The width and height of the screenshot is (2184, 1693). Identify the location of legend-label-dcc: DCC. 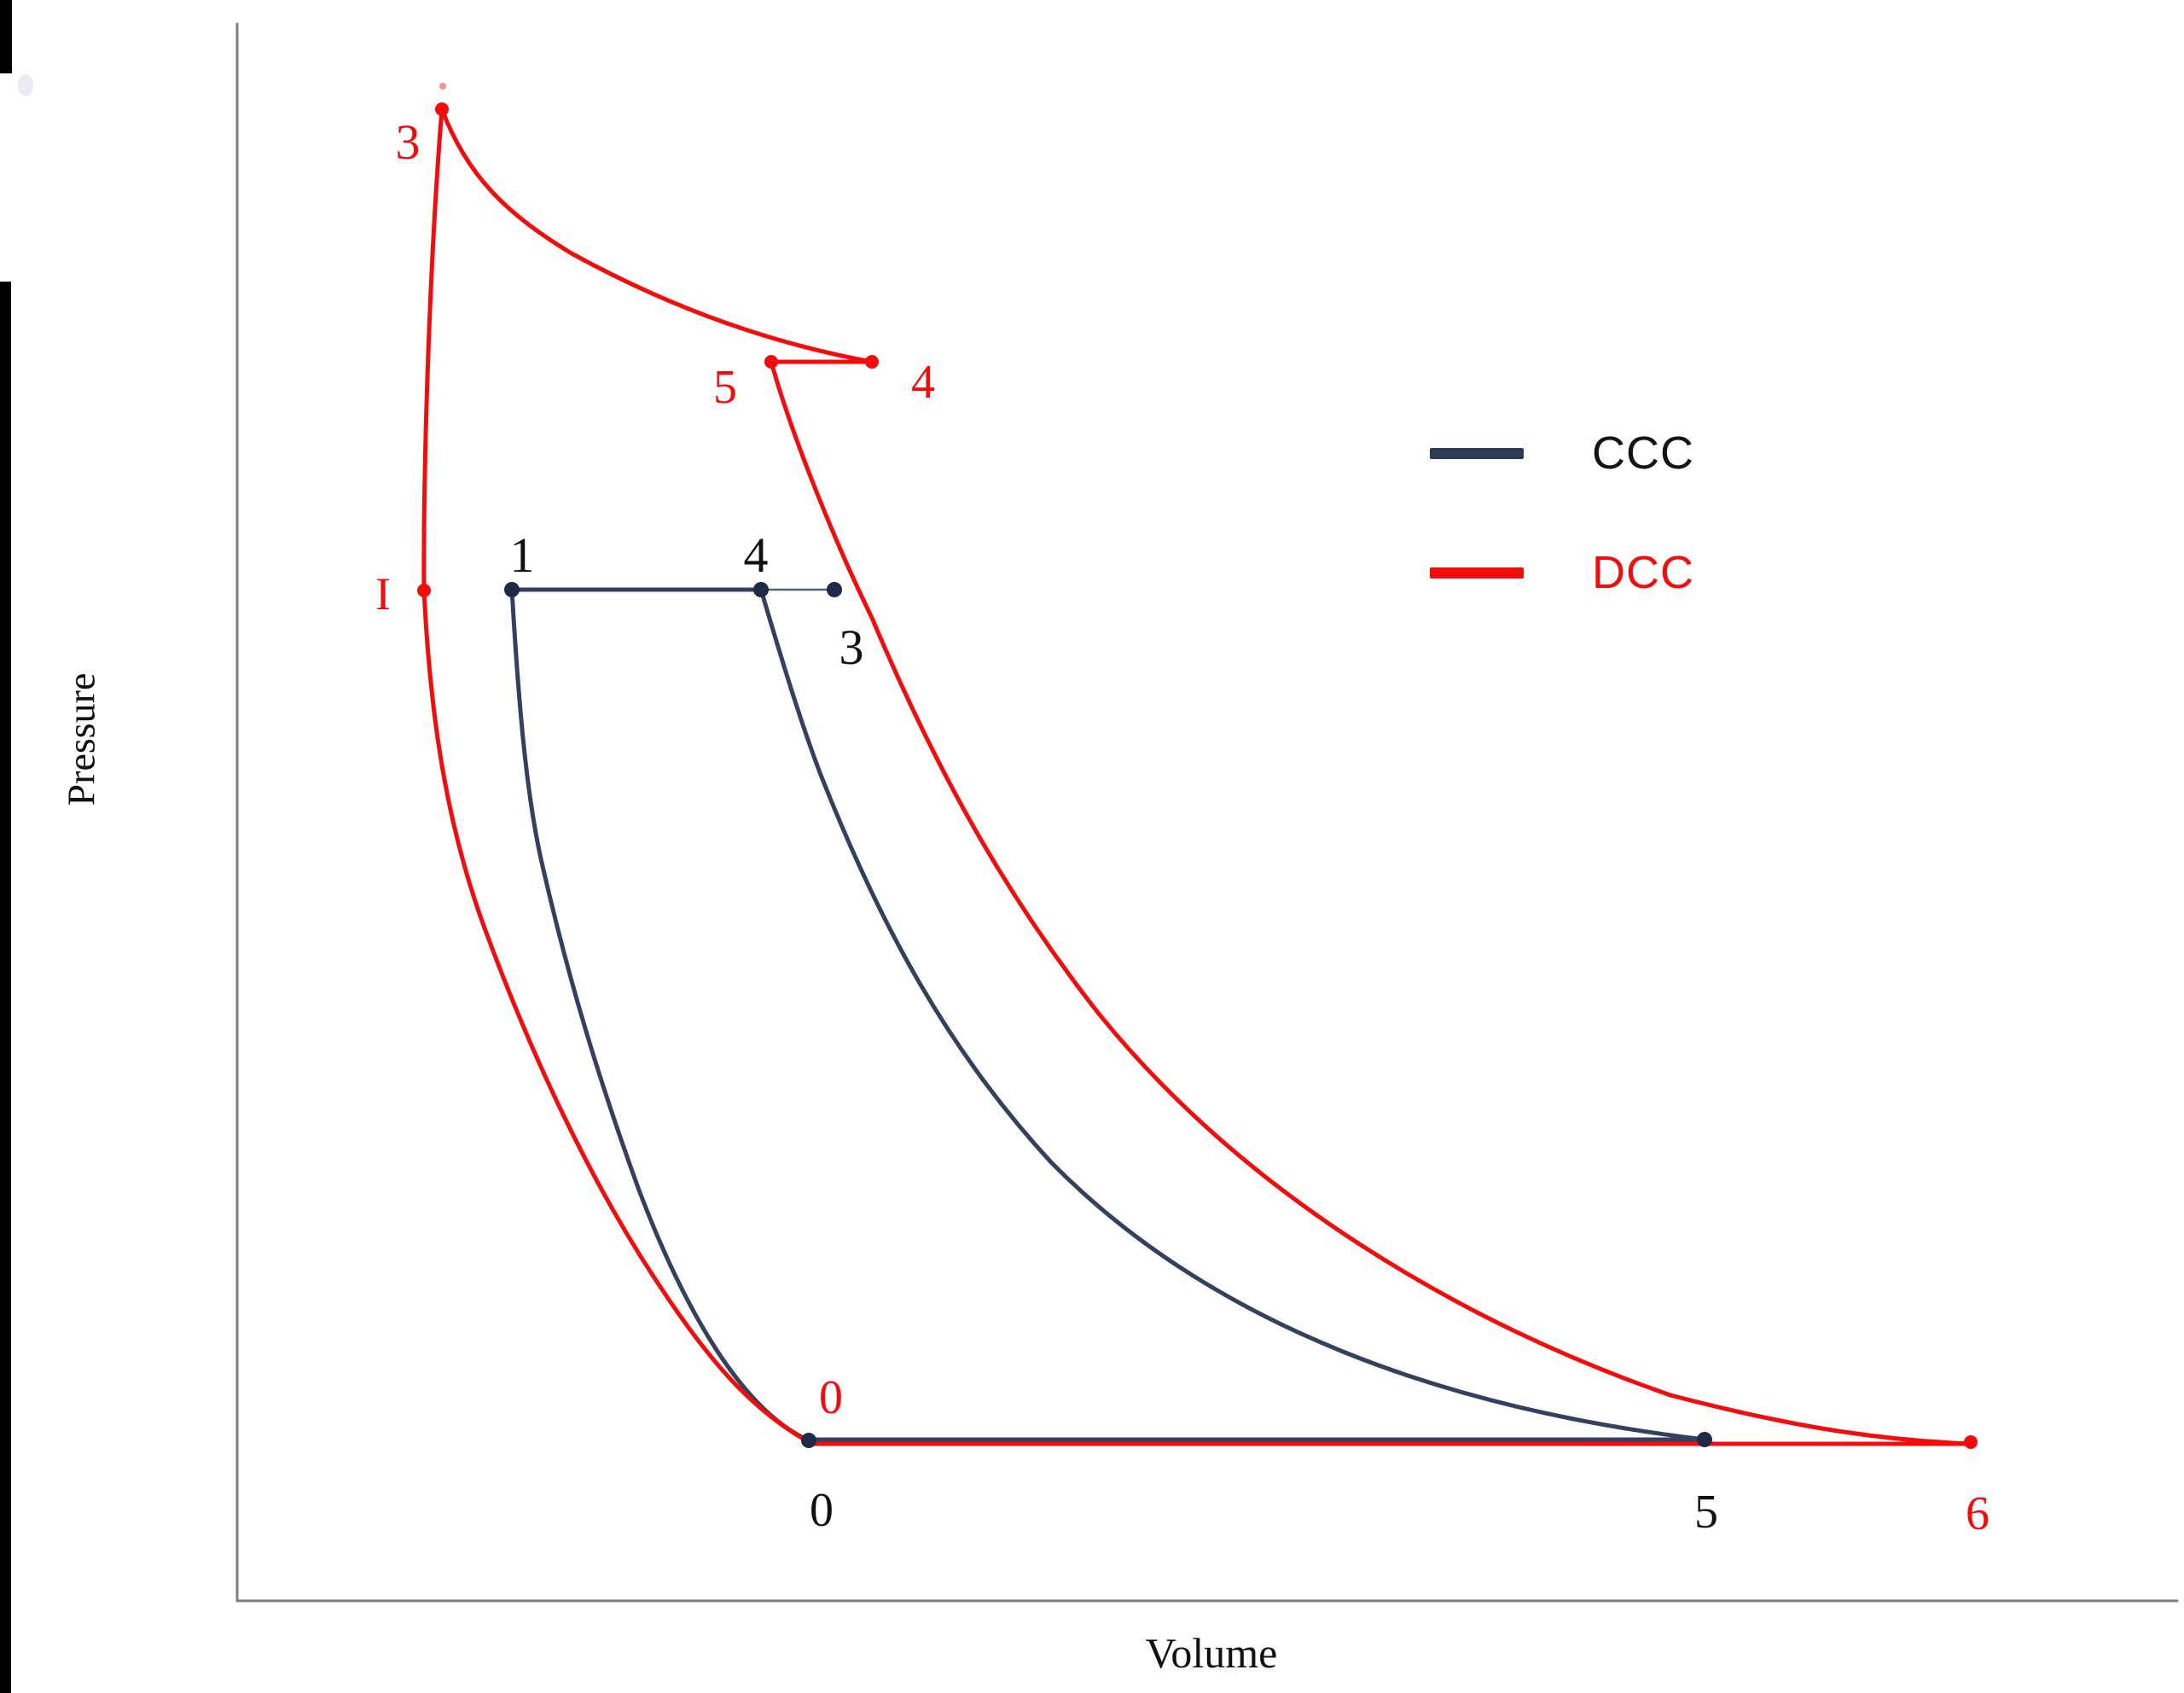
(1643, 572).